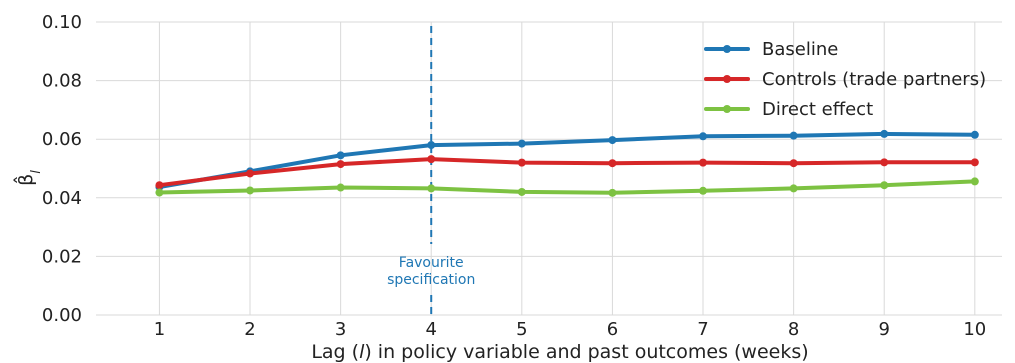  I want to click on legend-entry: Direct effect, so click(817, 109).